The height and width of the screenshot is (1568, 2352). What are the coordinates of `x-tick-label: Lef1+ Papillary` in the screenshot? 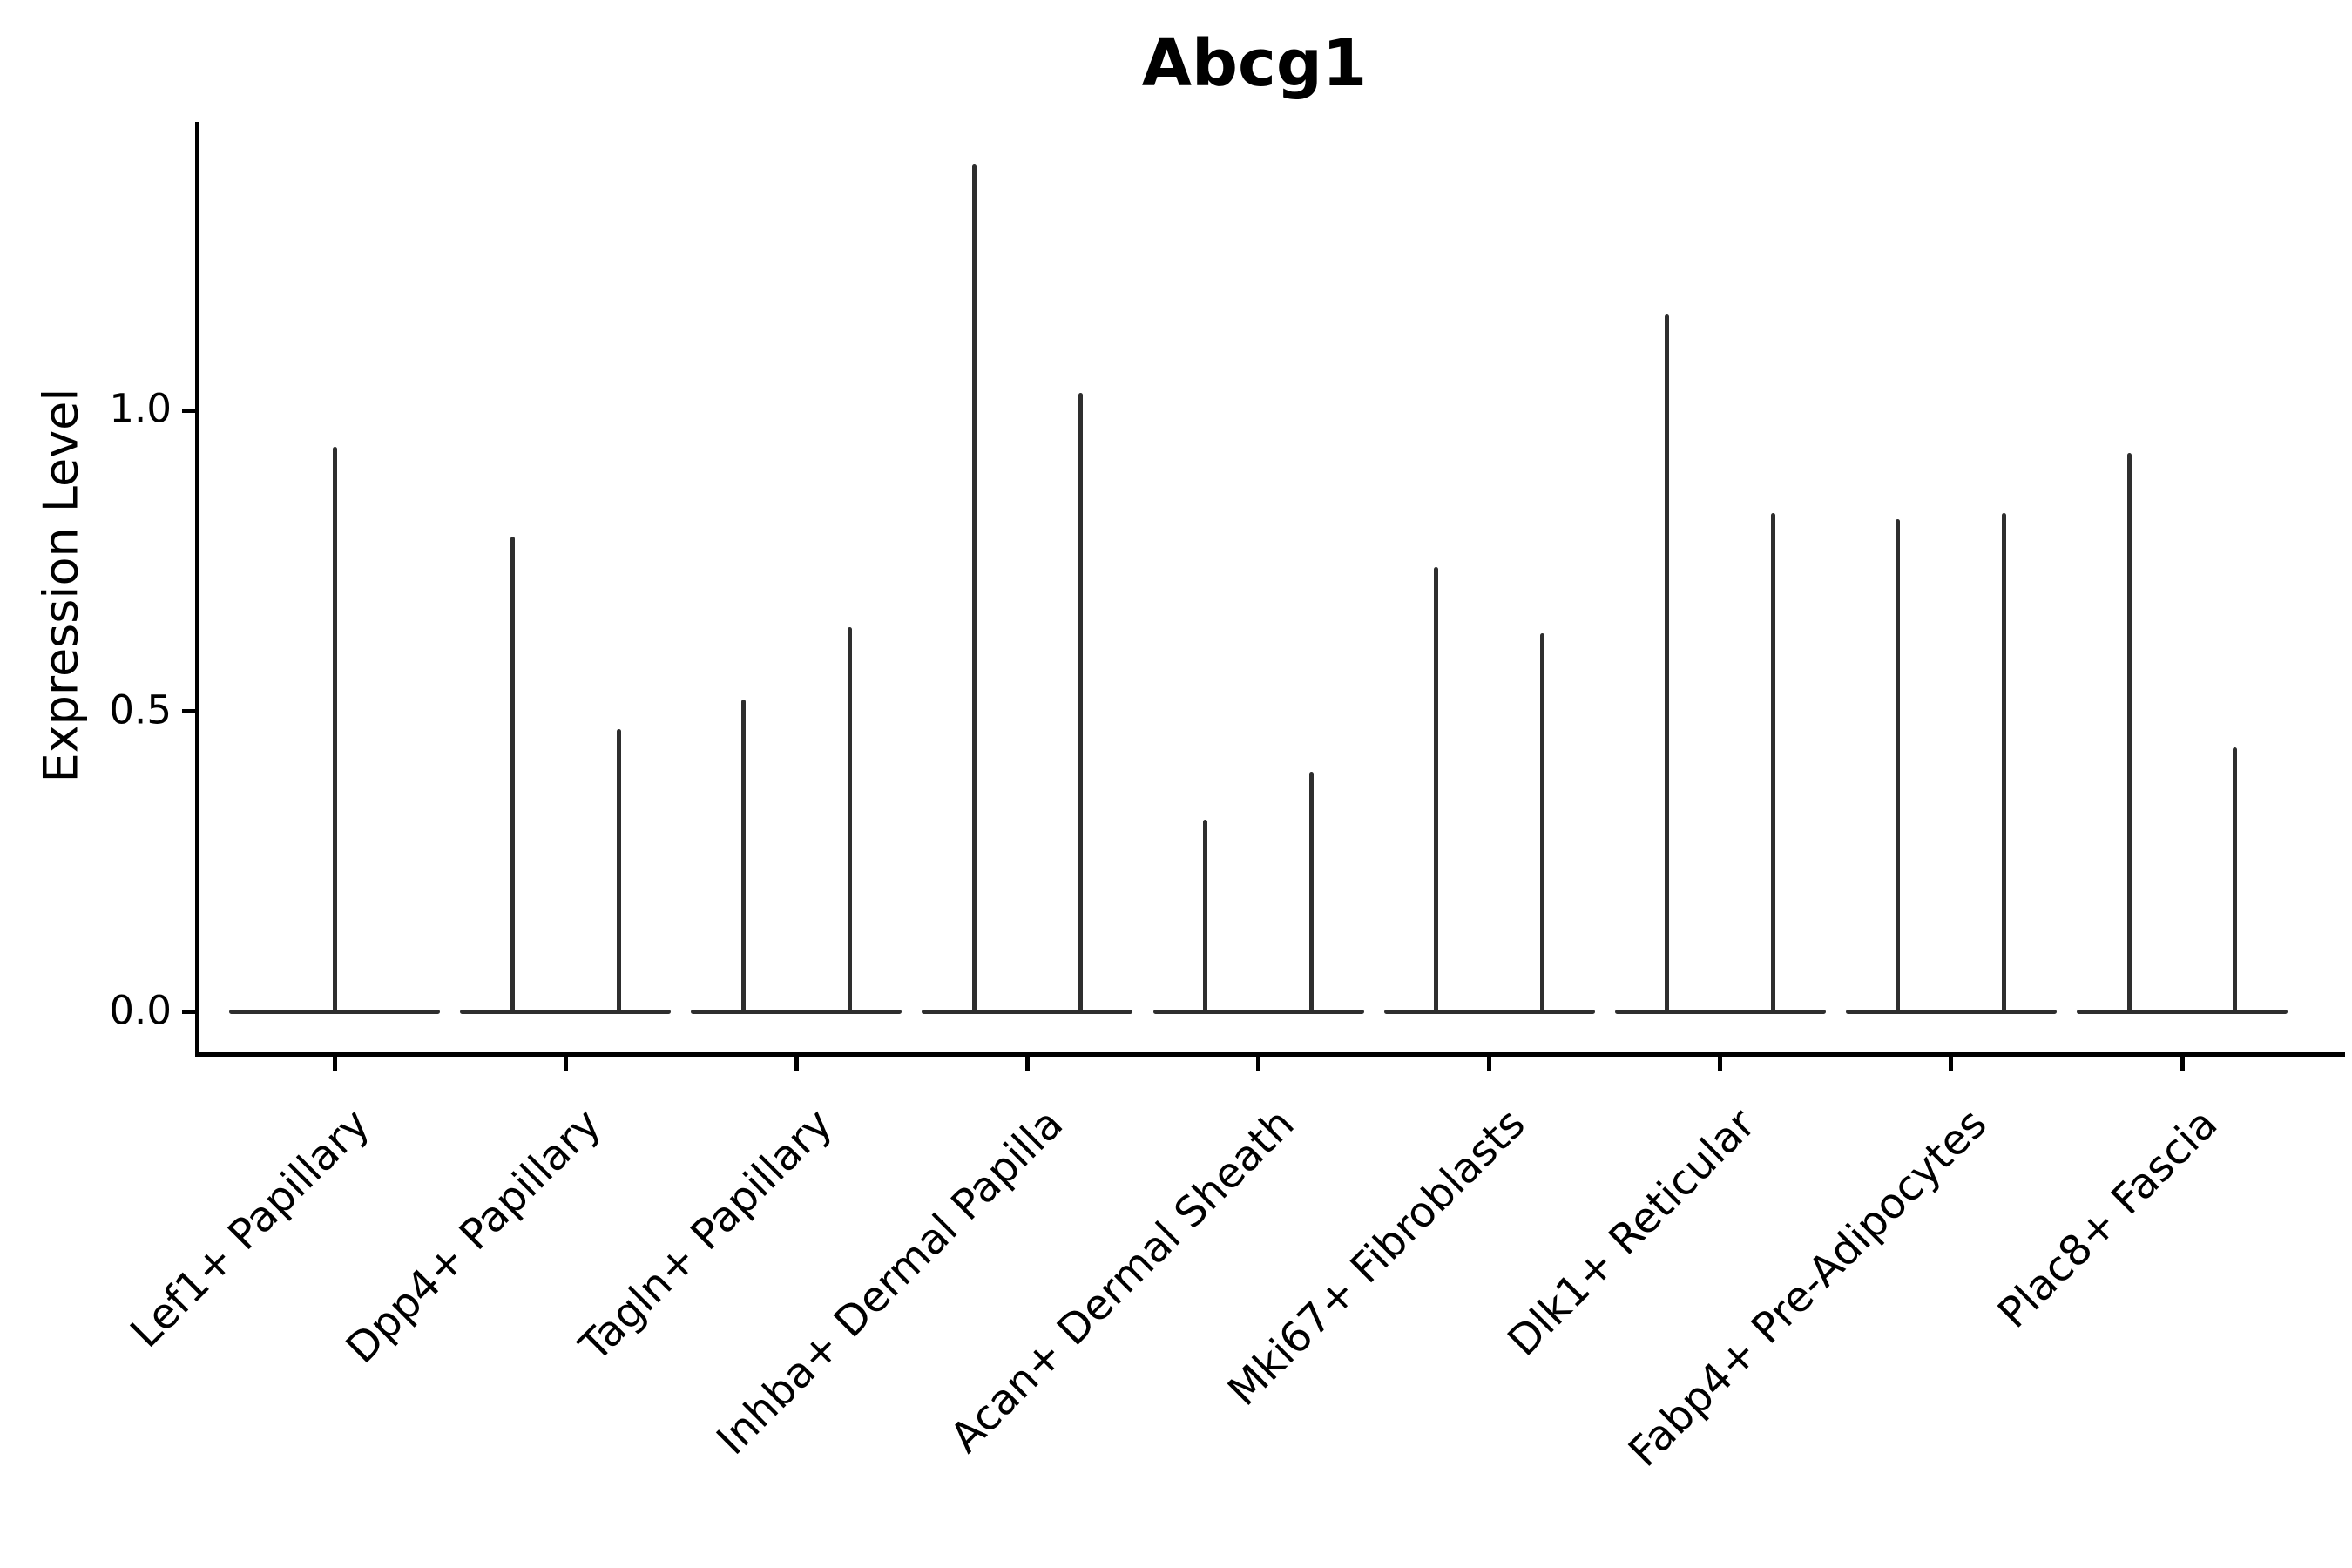 It's located at (250, 1228).